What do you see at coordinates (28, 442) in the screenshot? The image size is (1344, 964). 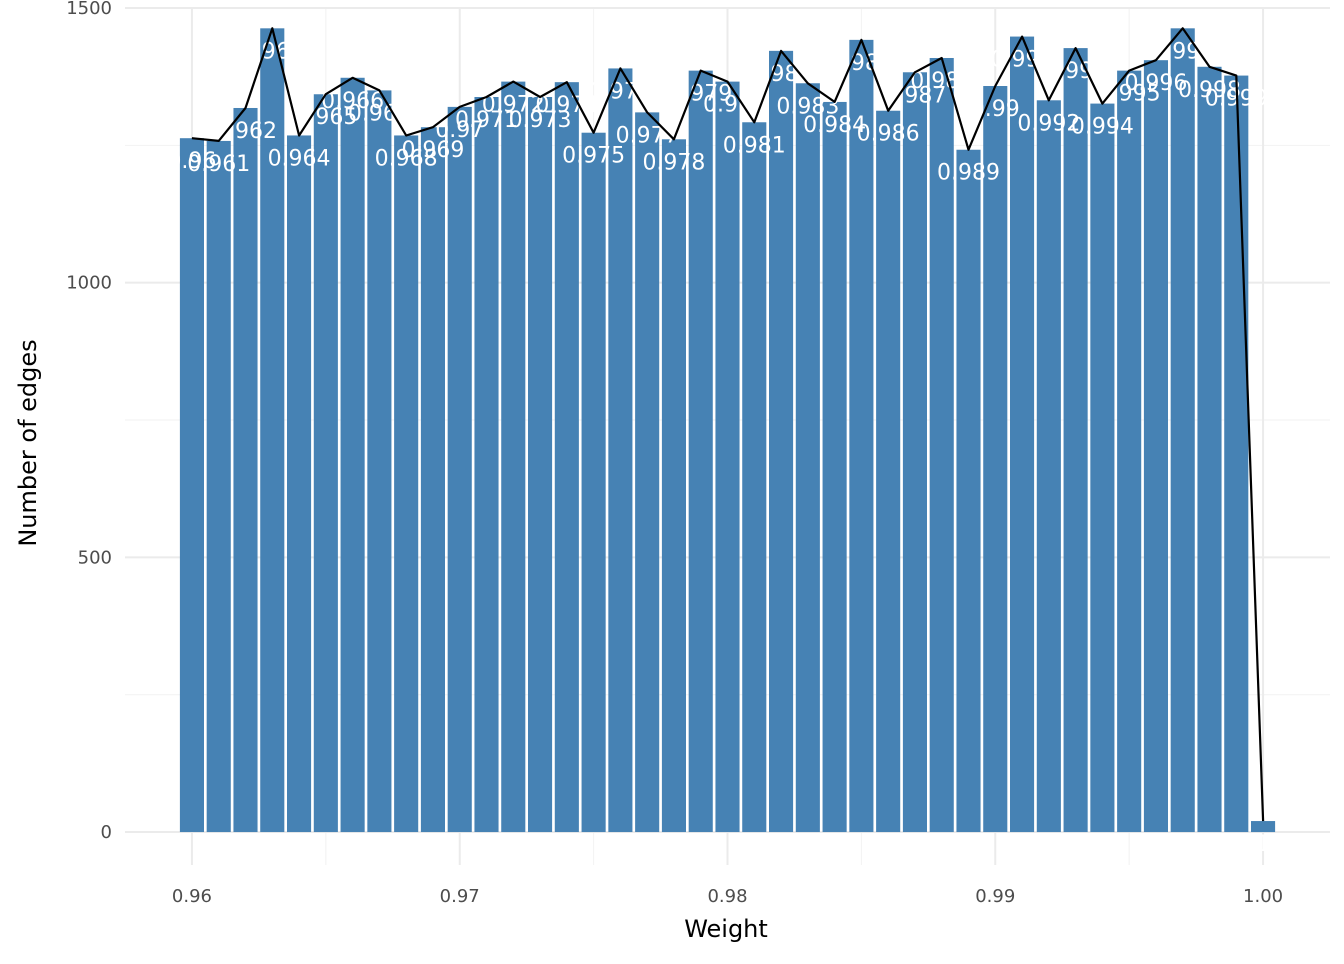 I see `y-axis-title: Number of edges` at bounding box center [28, 442].